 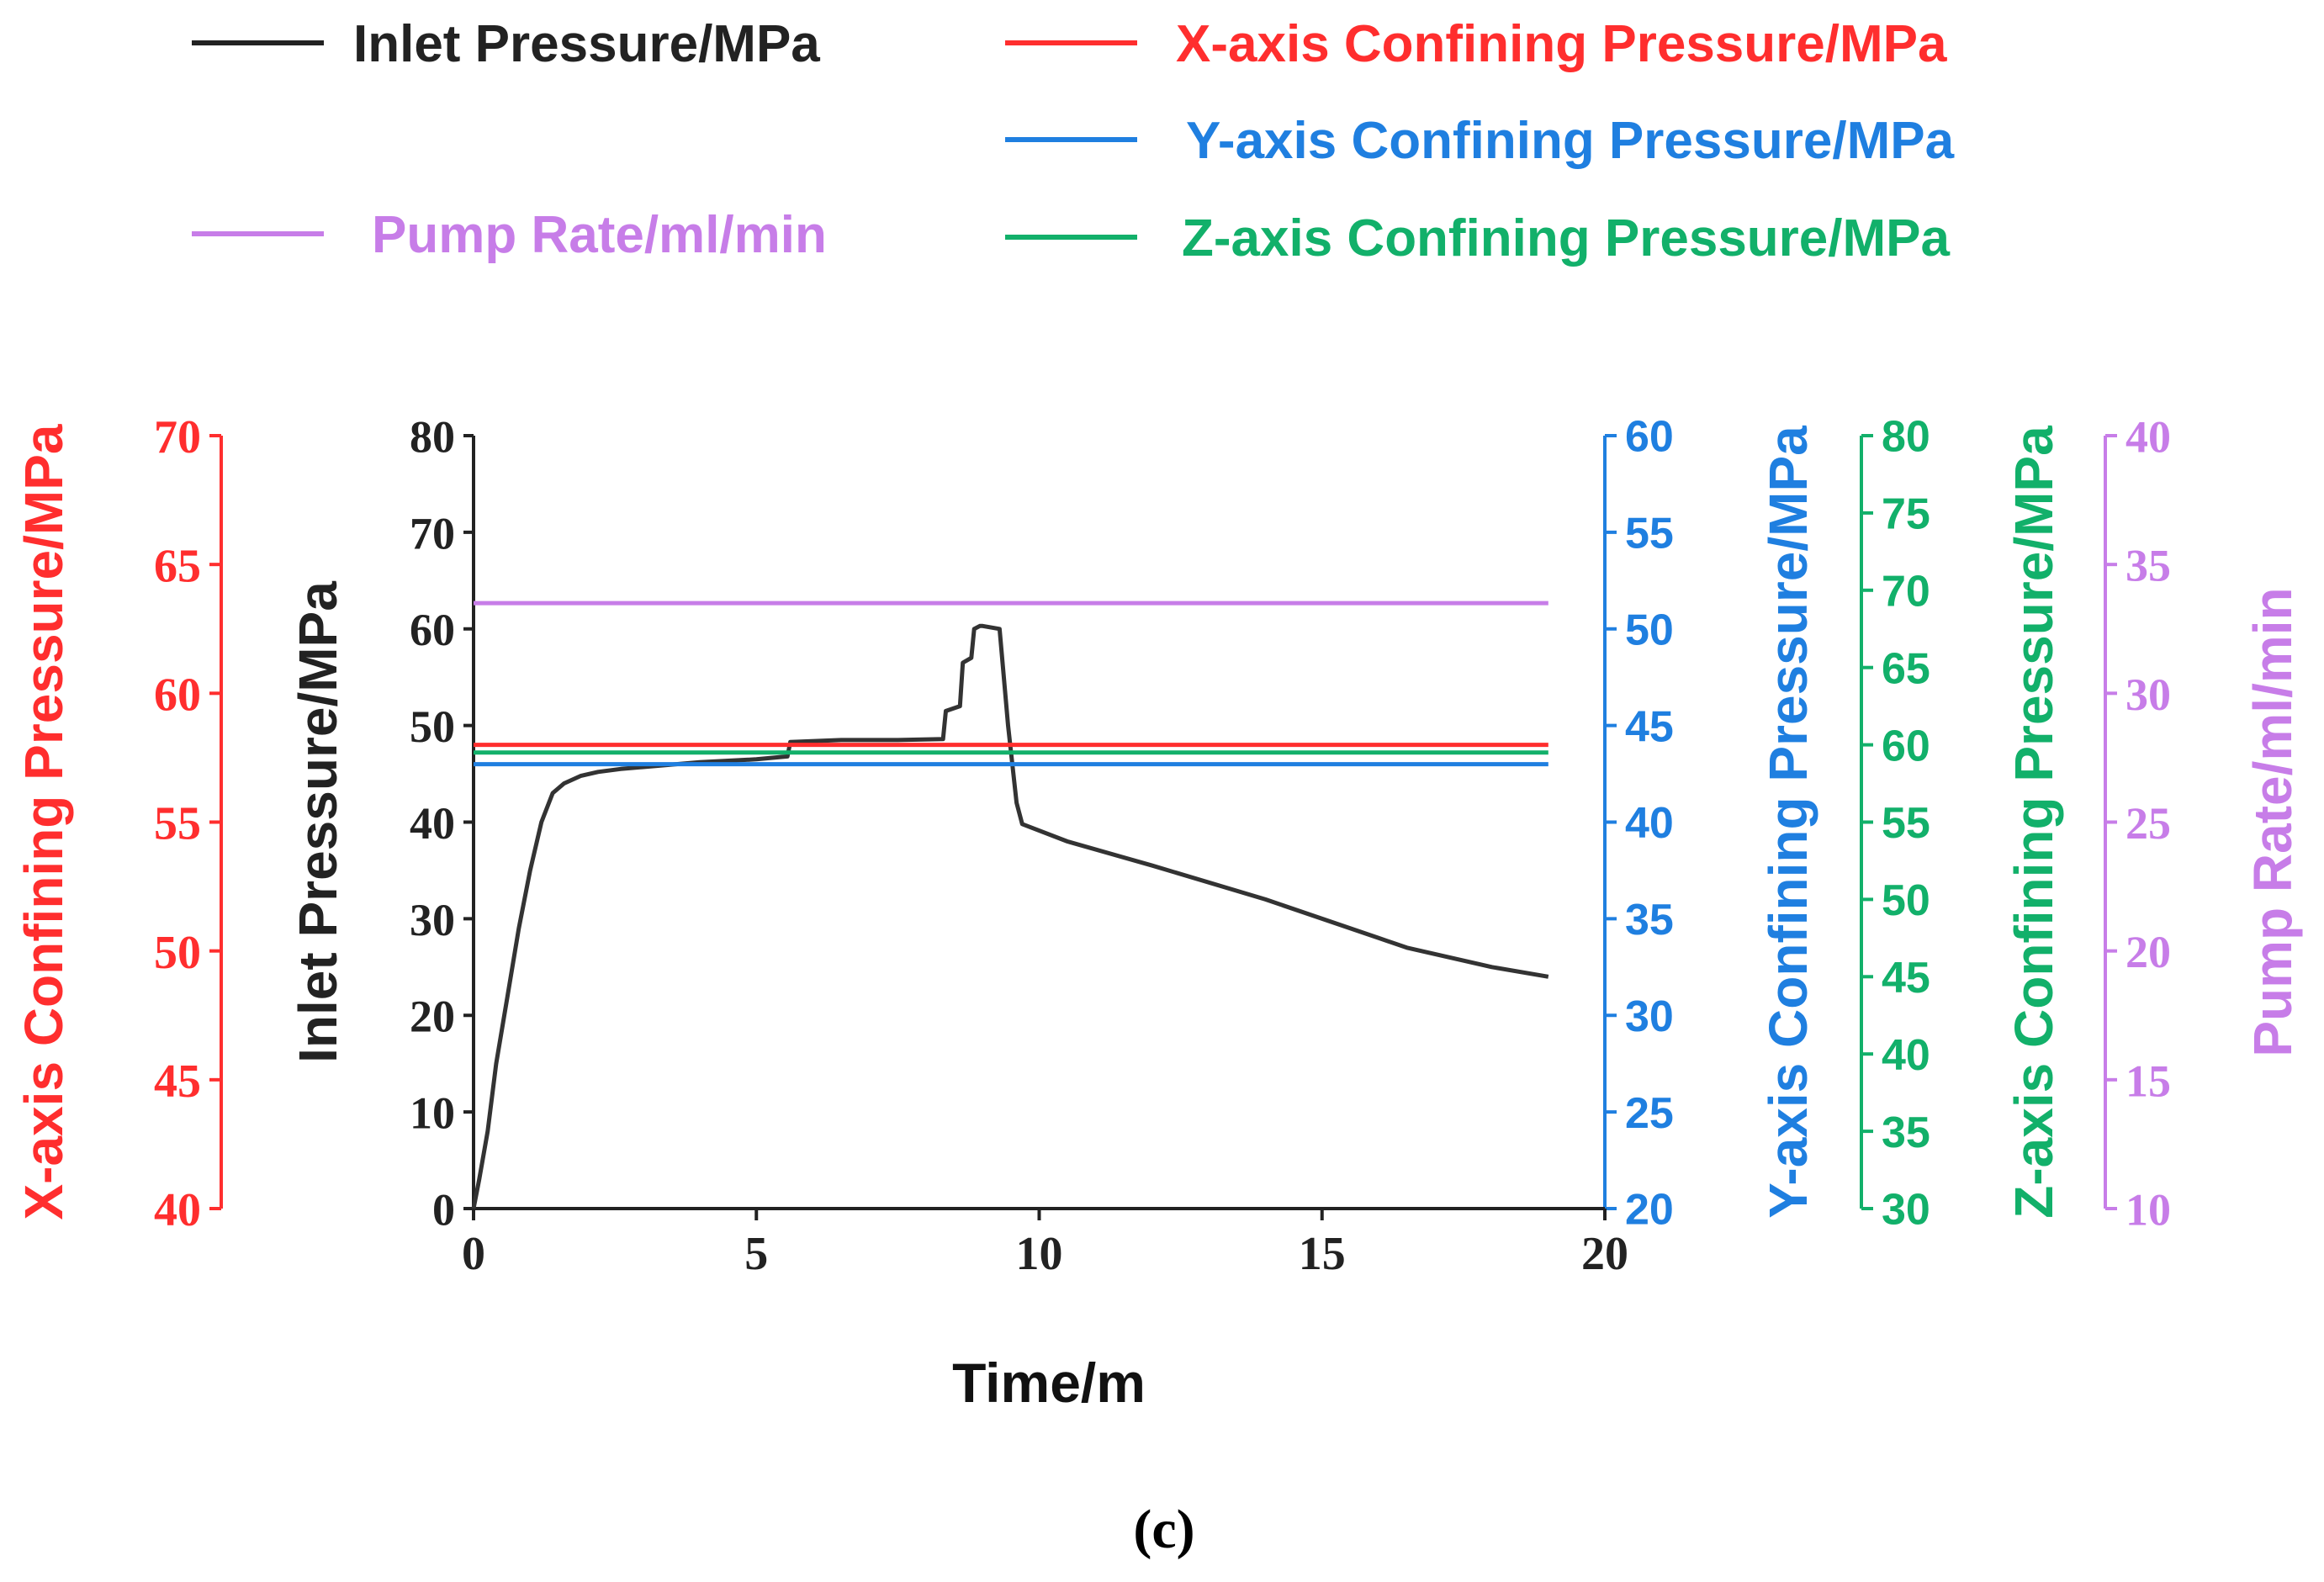 What do you see at coordinates (177, 437) in the screenshot?
I see `tick-label-x: 70` at bounding box center [177, 437].